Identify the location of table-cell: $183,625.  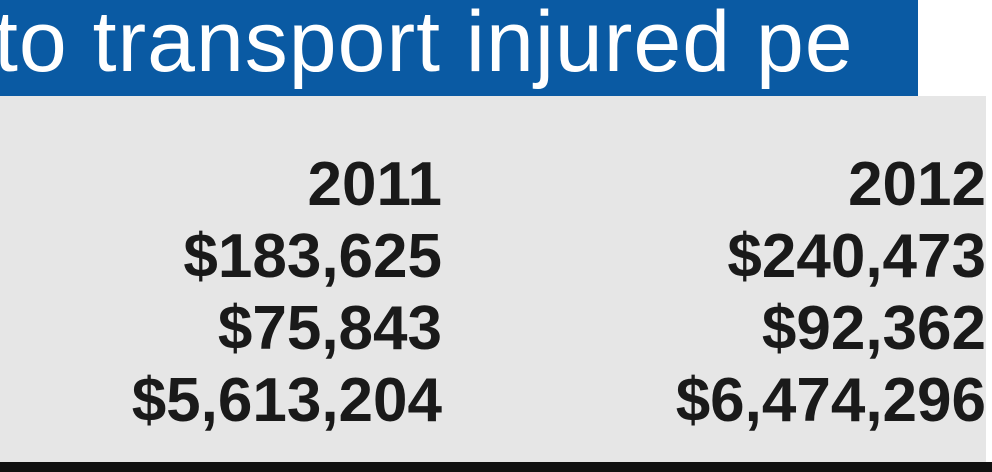
(312, 256).